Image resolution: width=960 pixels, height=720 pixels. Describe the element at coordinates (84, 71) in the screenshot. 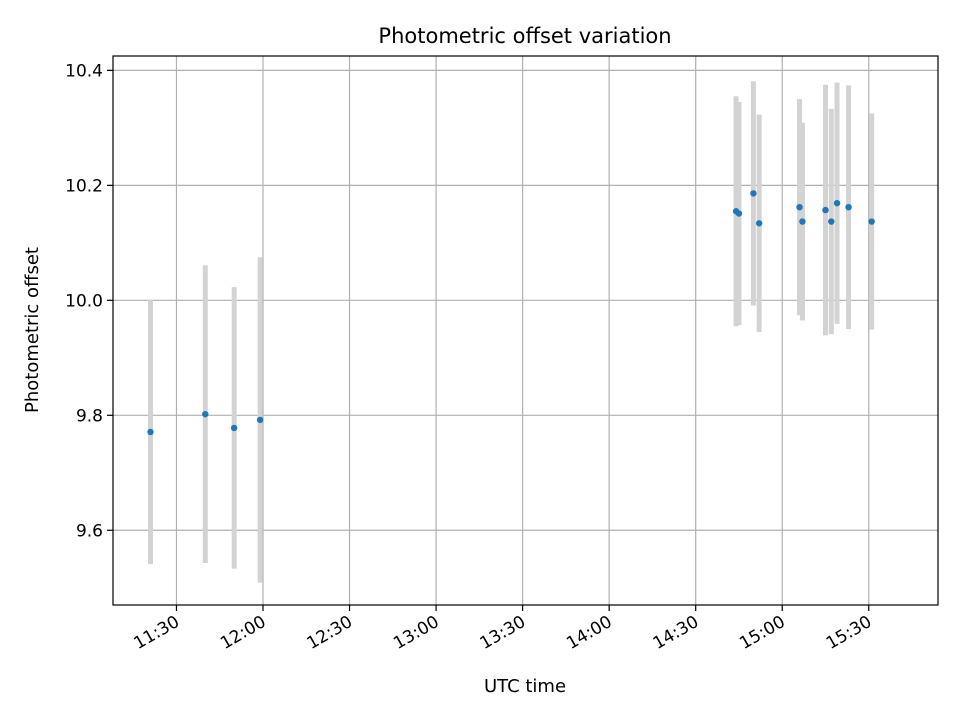

I see `y-tick-label: 10.4` at that location.